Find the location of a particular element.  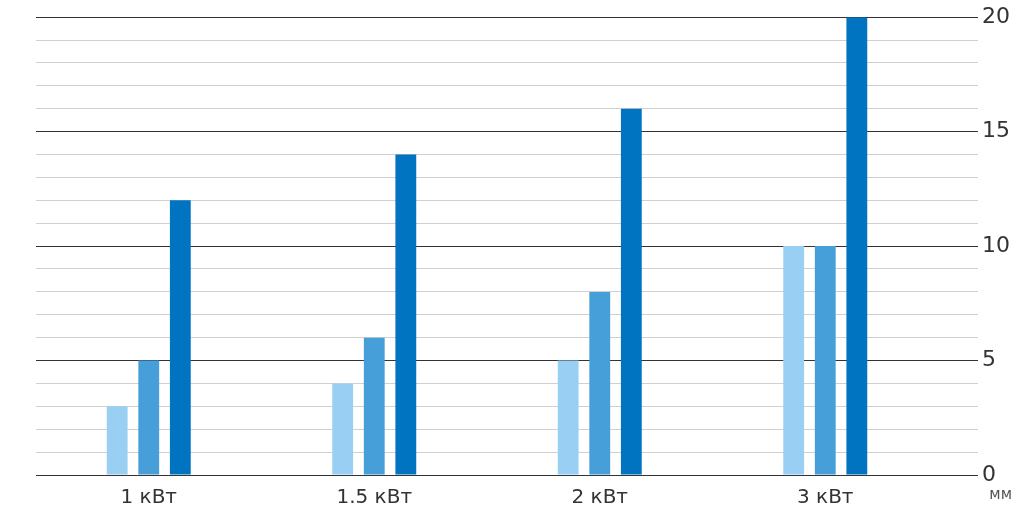

y-tick-label: 0 is located at coordinates (989, 473).